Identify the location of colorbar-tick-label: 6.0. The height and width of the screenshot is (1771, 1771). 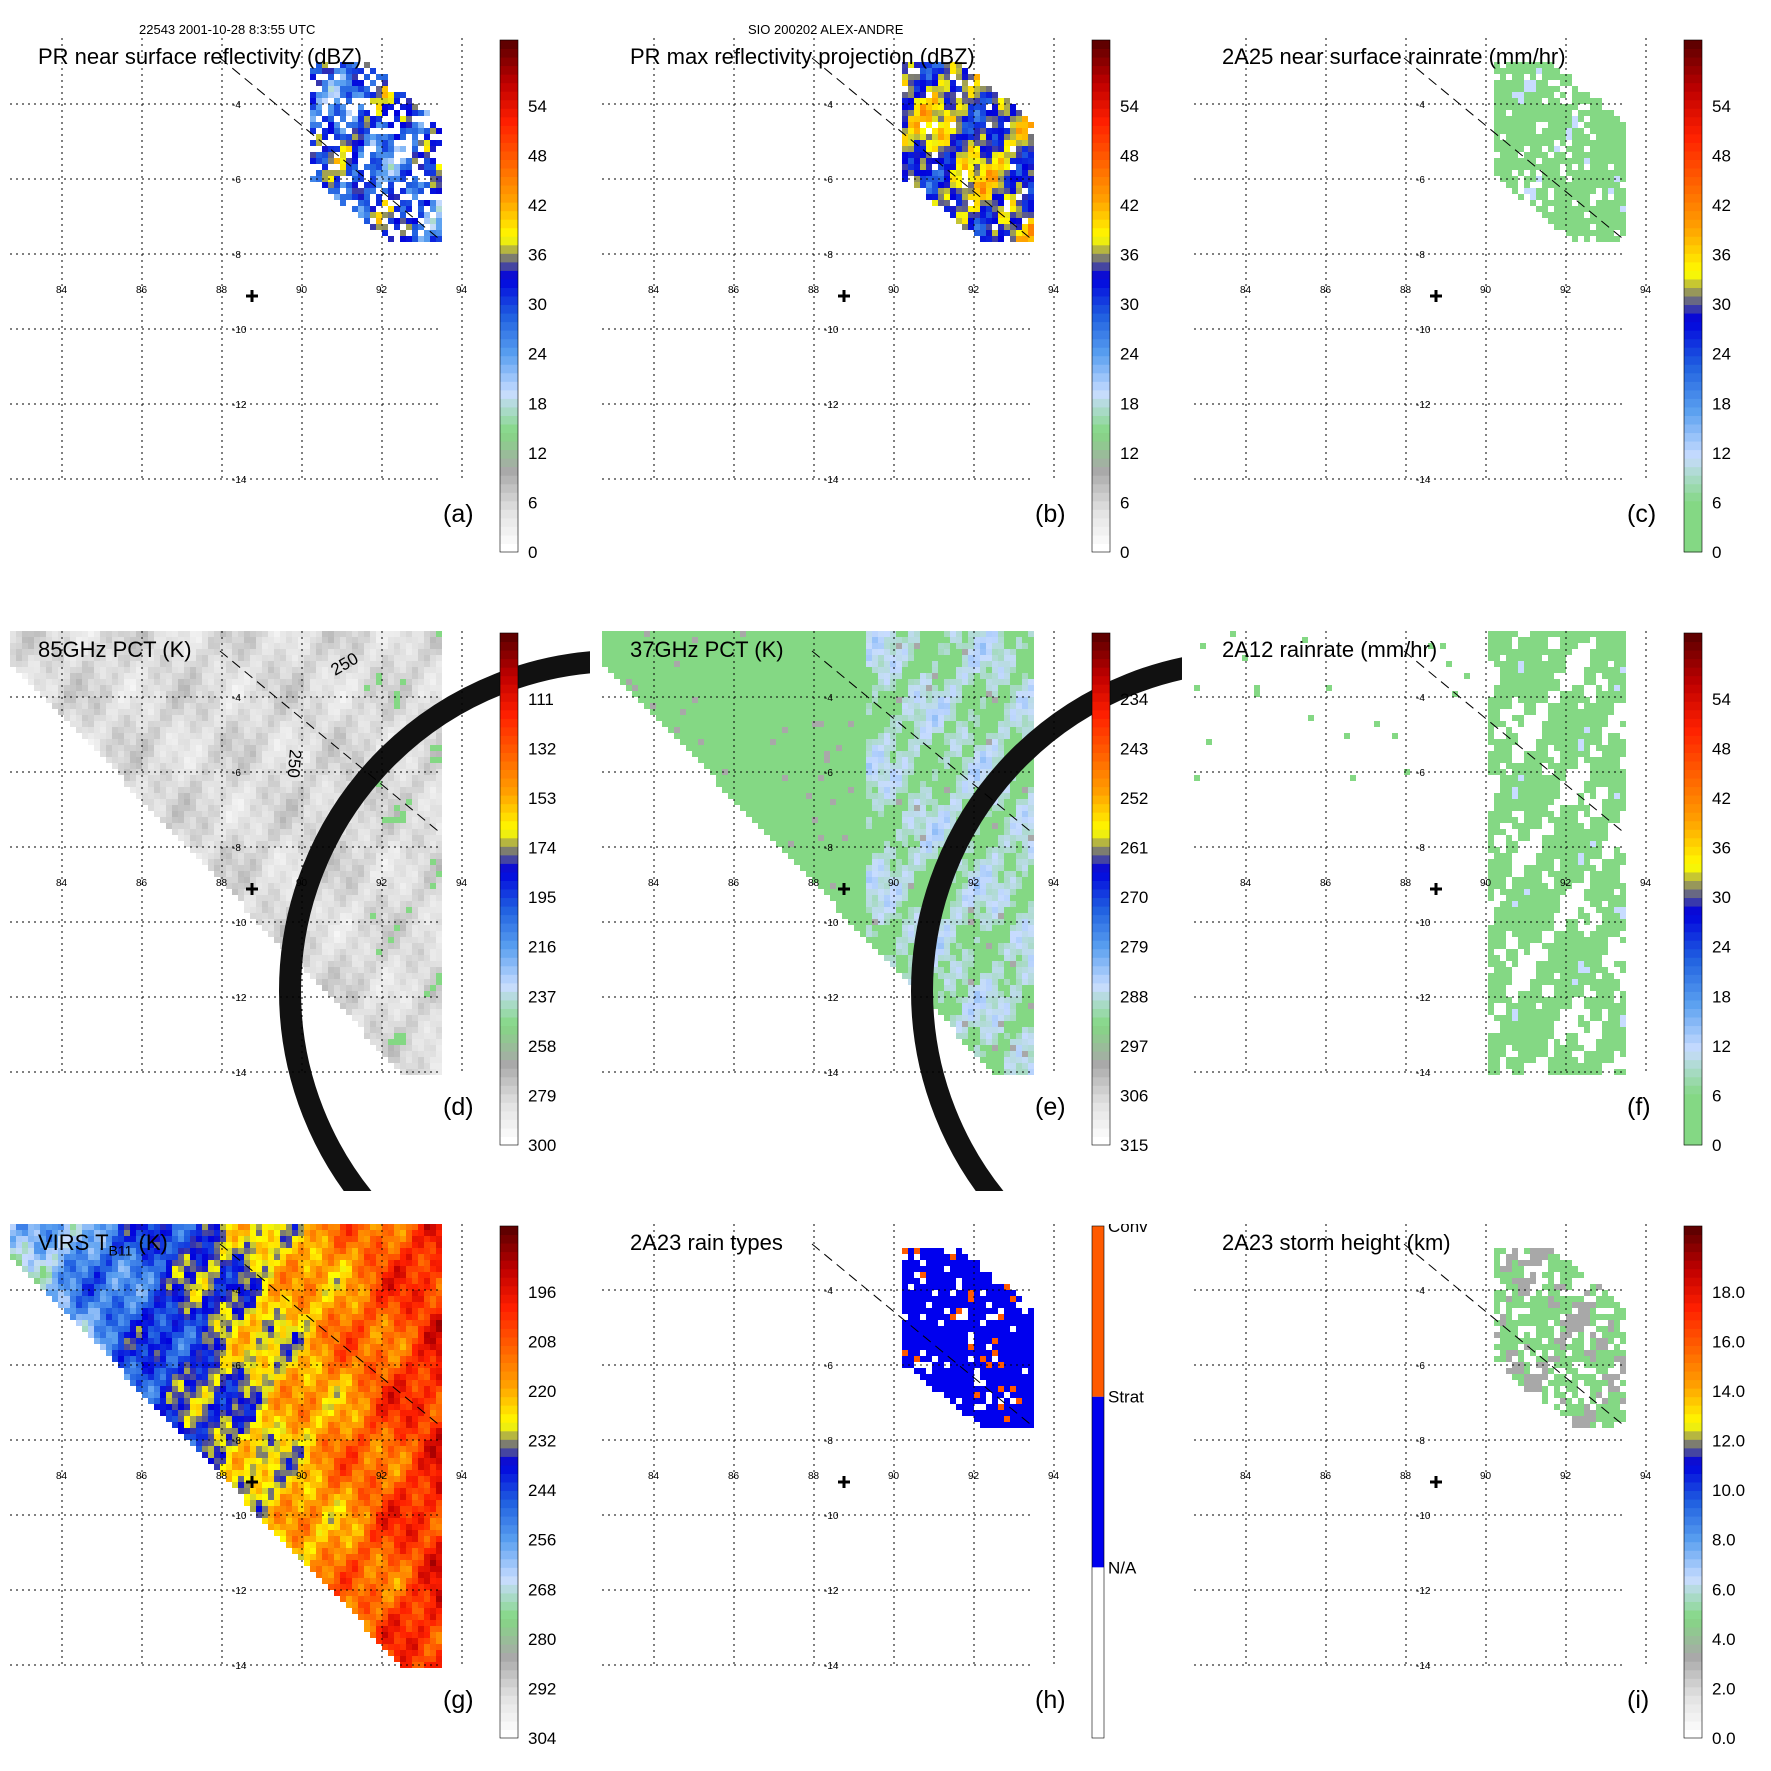
(1724, 1589).